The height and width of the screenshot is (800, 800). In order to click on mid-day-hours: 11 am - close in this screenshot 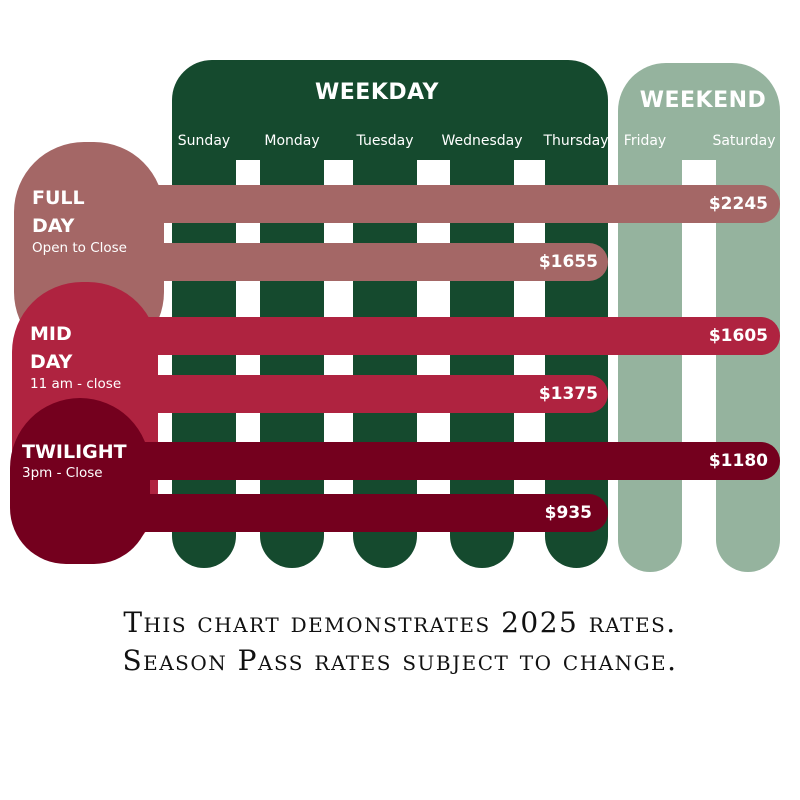, I will do `click(76, 384)`.